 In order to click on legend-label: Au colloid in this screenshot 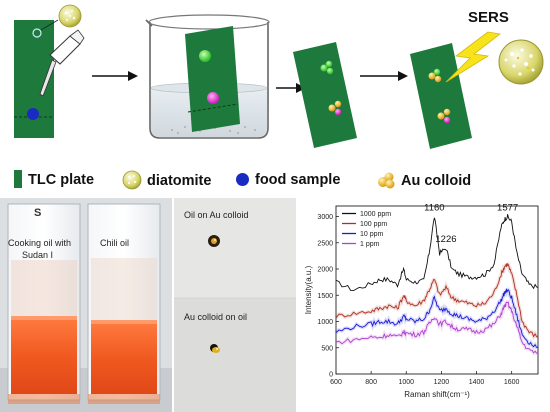, I will do `click(436, 181)`.